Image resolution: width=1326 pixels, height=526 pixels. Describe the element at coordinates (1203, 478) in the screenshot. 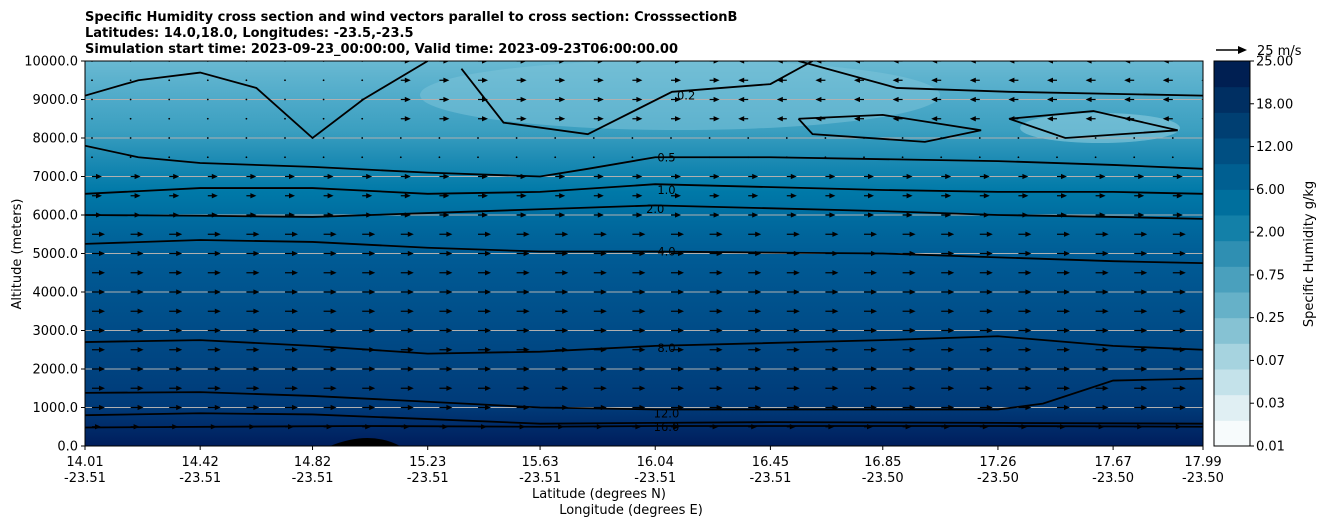

I see `x-tick-label-lon: -23.50` at that location.